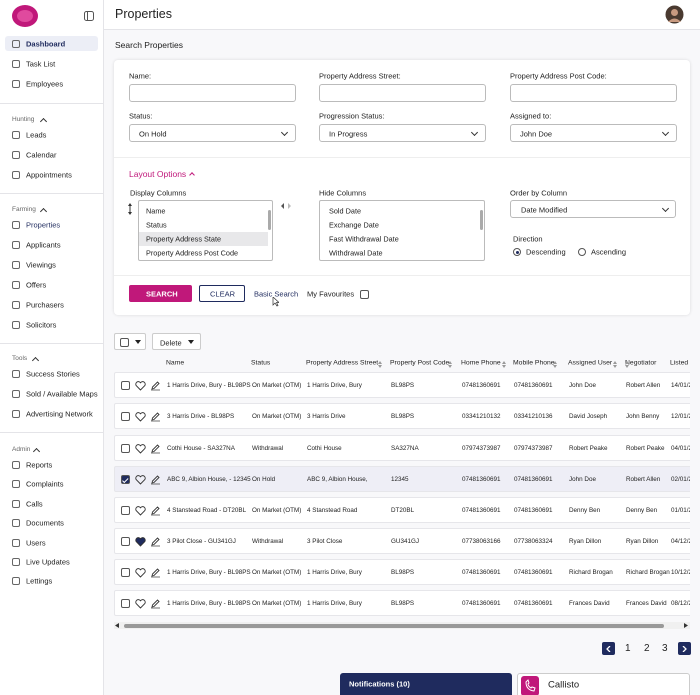 The image size is (700, 695). What do you see at coordinates (36, 285) in the screenshot?
I see `nav-item: Offers` at bounding box center [36, 285].